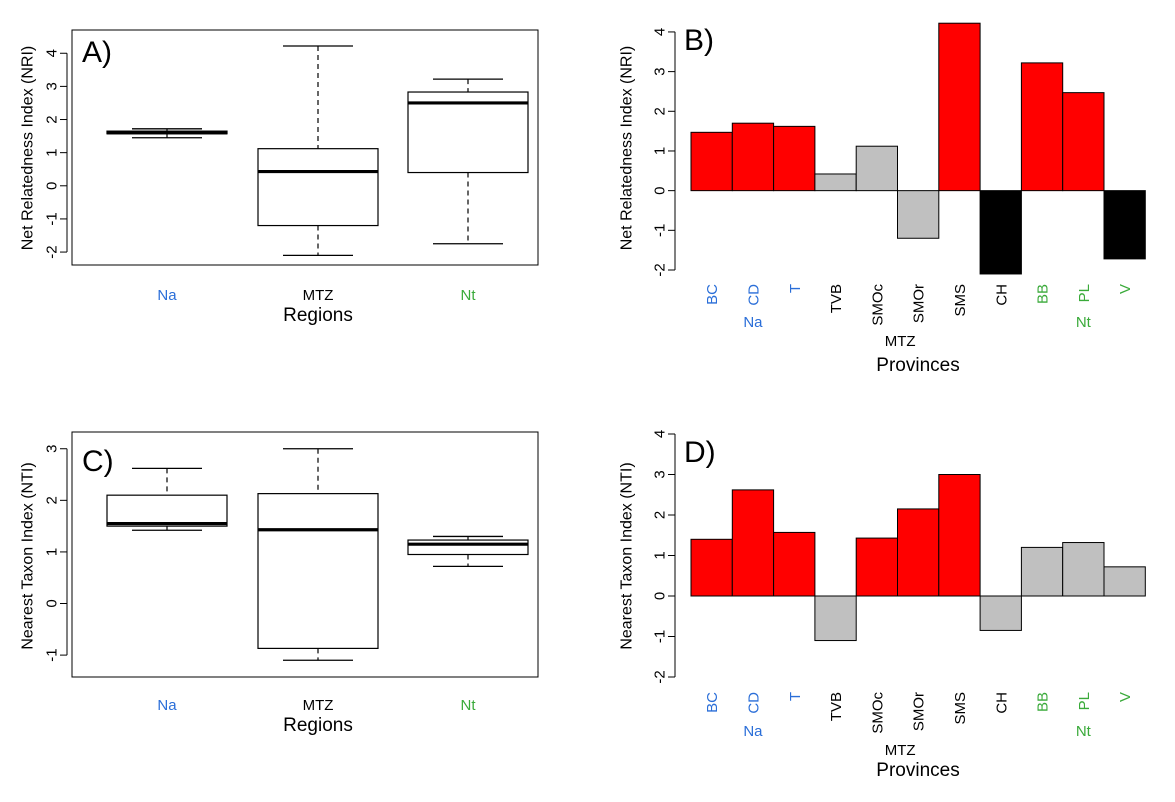  Describe the element at coordinates (700, 452) in the screenshot. I see `panel-label: D)` at that location.